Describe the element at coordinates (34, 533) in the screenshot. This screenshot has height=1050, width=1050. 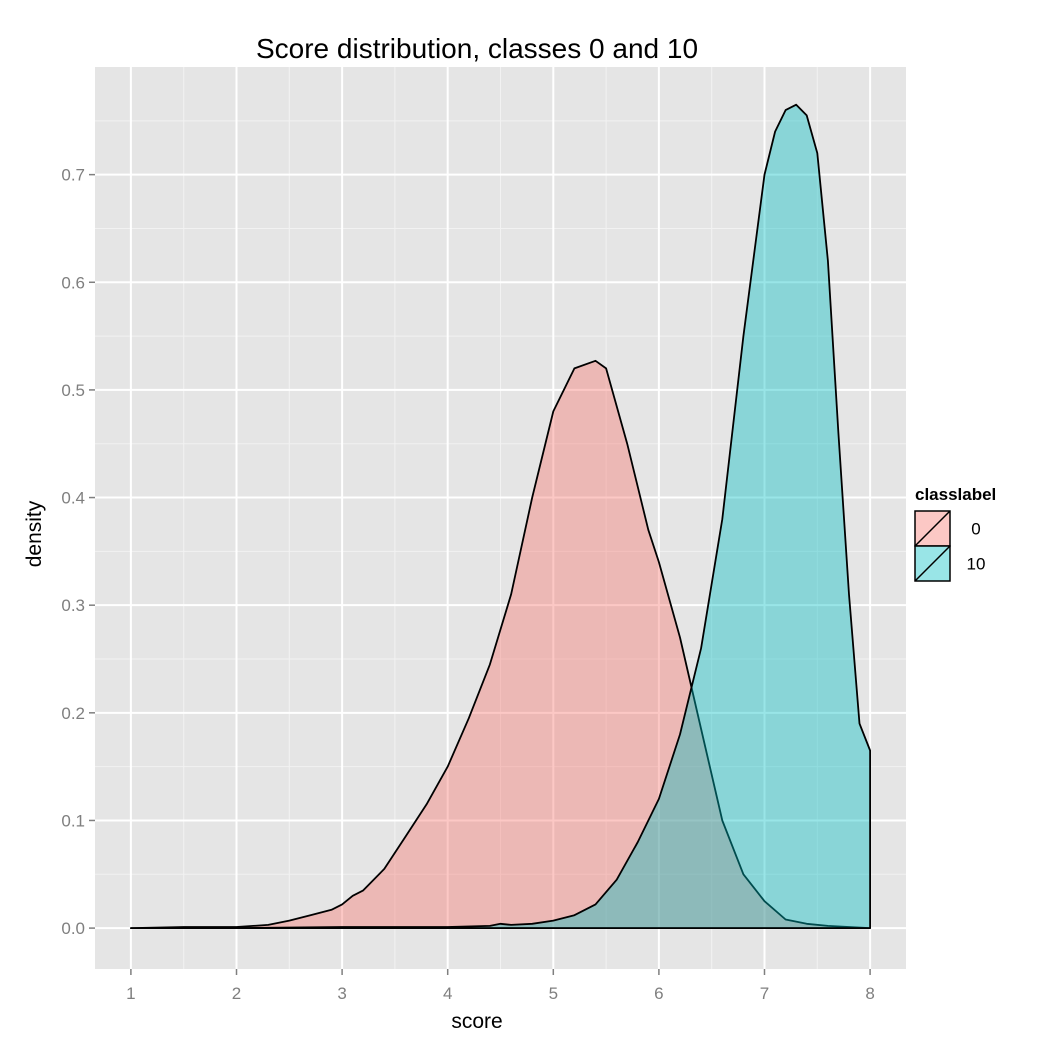
I see `y-axis-title: density` at that location.